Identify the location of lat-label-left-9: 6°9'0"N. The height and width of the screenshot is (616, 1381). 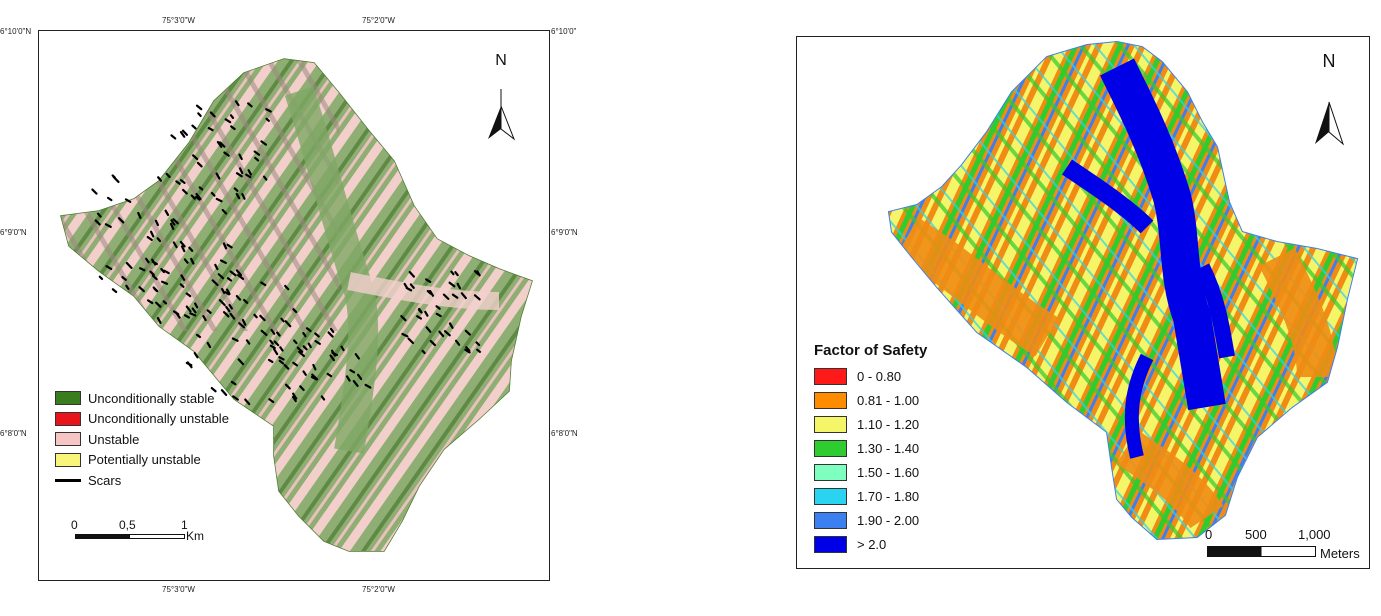
(13, 232).